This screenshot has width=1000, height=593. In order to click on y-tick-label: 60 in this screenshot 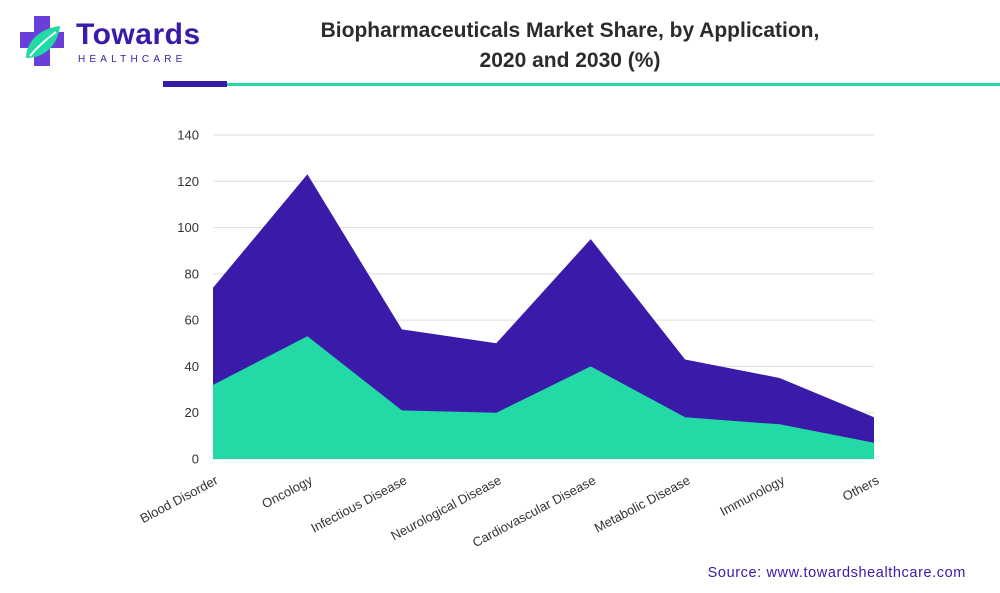, I will do `click(192, 320)`.